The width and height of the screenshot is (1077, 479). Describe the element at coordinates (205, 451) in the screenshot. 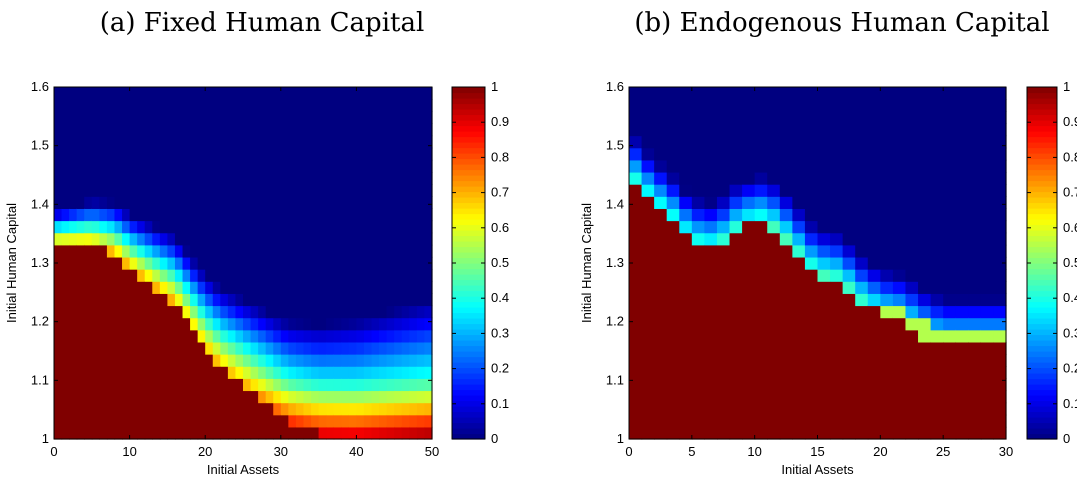

I see `x-tick-label: 20` at that location.